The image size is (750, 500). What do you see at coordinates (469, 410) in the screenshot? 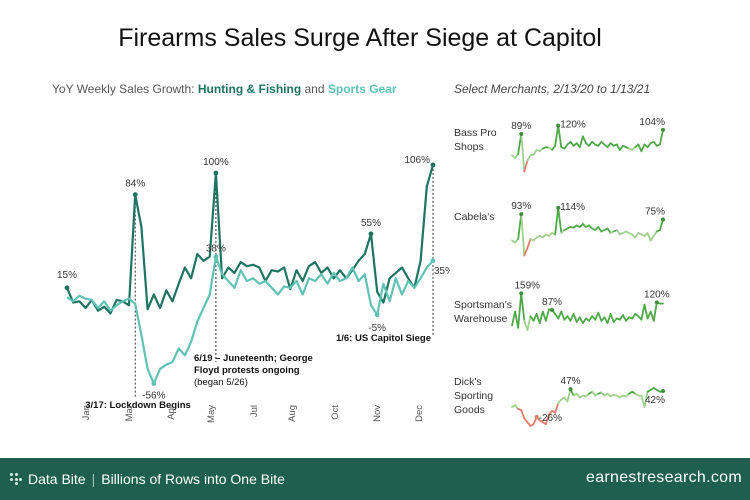
I see `merchant-label: Goods` at bounding box center [469, 410].